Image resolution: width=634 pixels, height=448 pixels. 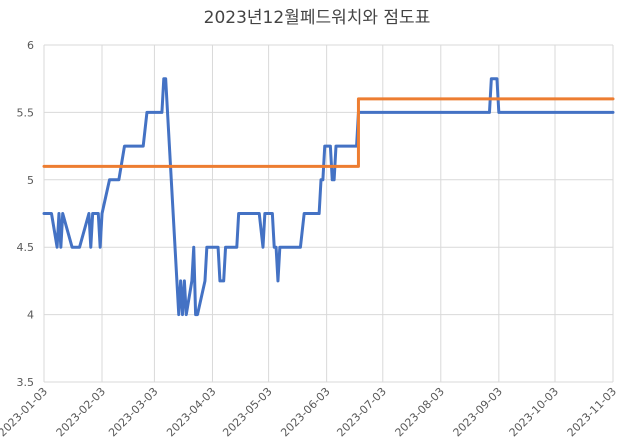 What do you see at coordinates (534, 412) in the screenshot?
I see `x-tick-label: 2023-10-03` at bounding box center [534, 412].